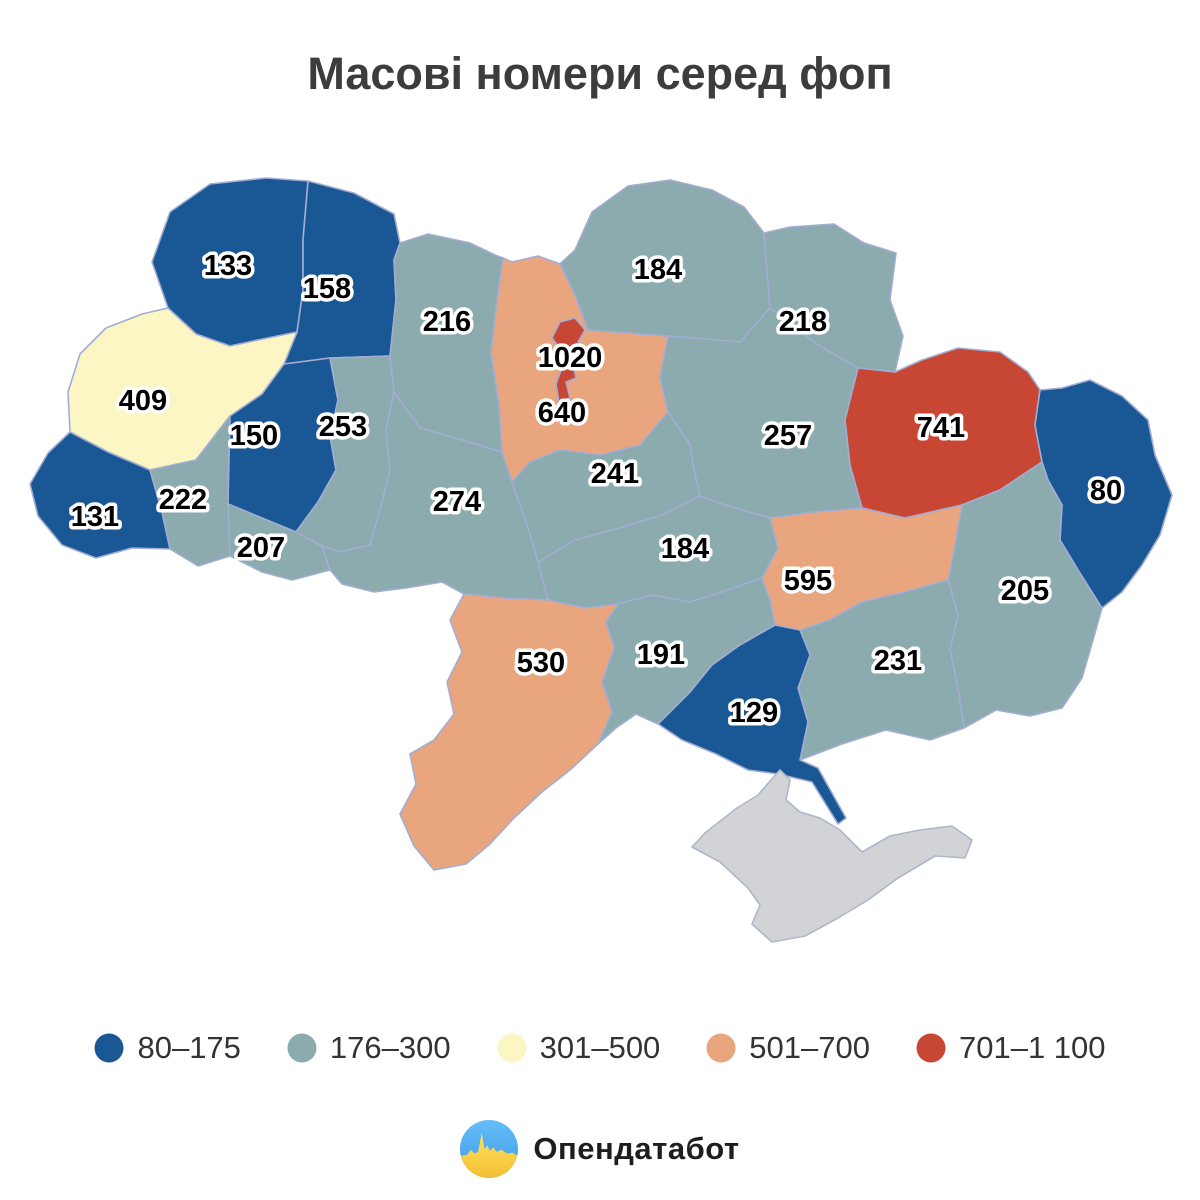 The image size is (1200, 1200). What do you see at coordinates (754, 713) in the screenshot?
I see `region-kherson-value: 129` at bounding box center [754, 713].